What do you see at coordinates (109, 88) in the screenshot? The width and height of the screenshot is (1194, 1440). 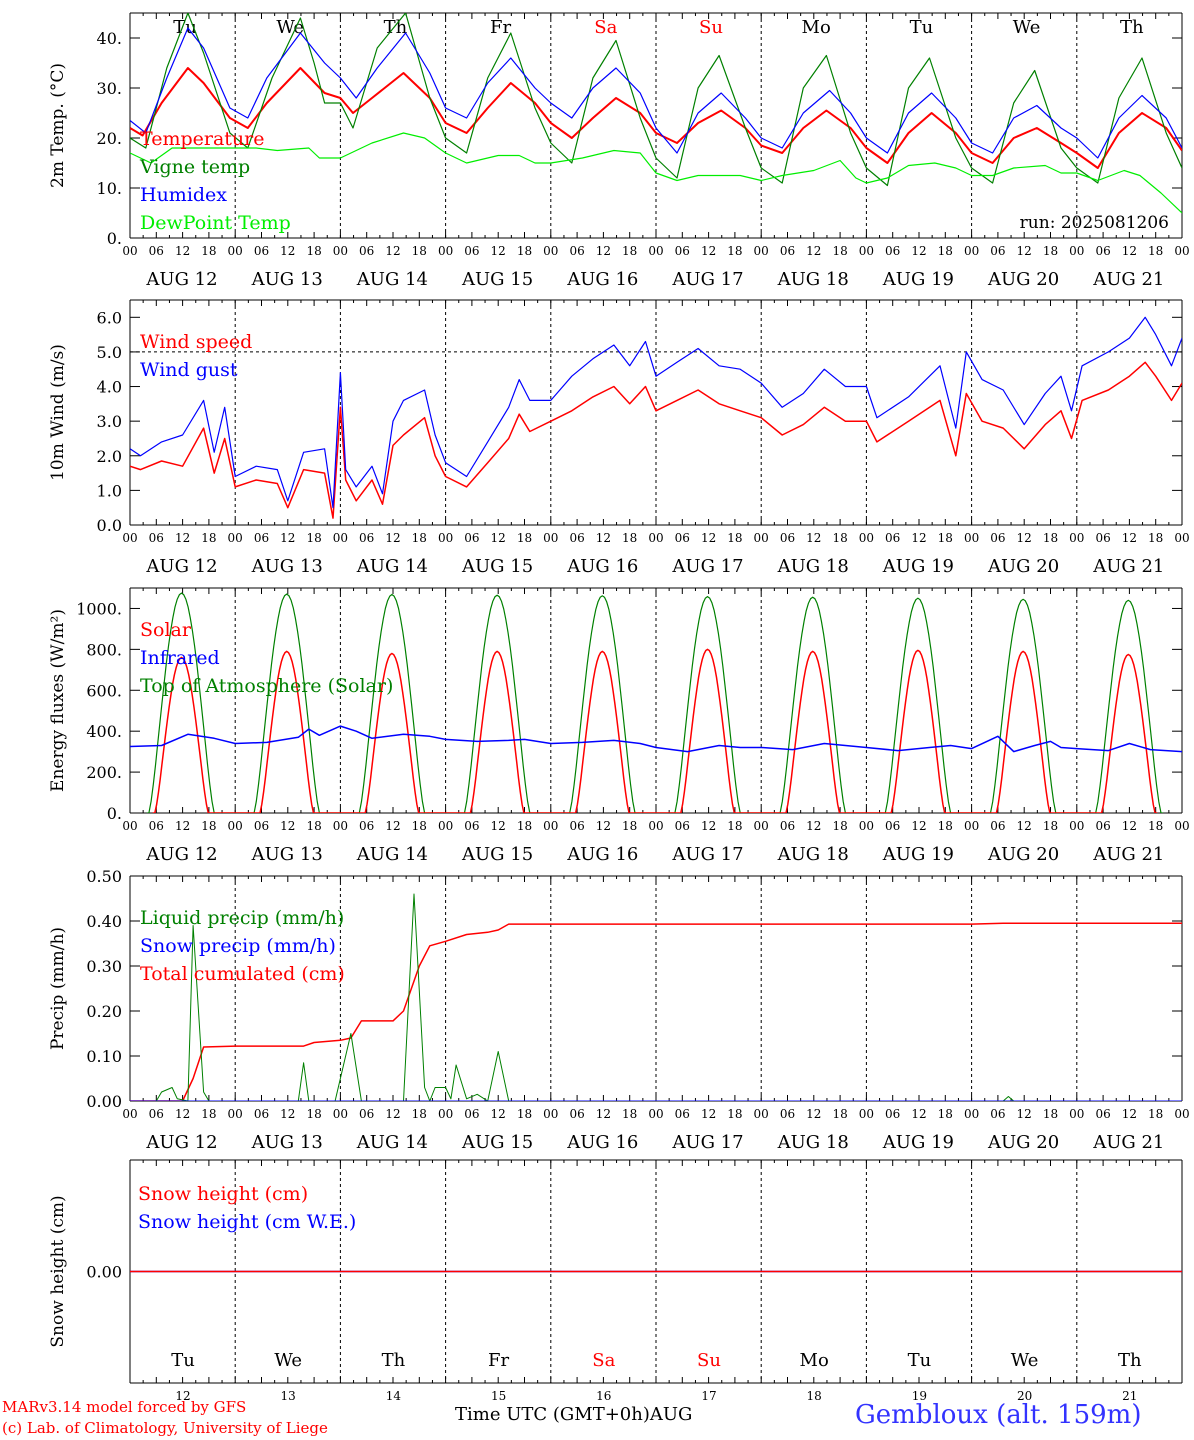 I see `y-tick-label: 30.` at bounding box center [109, 88].